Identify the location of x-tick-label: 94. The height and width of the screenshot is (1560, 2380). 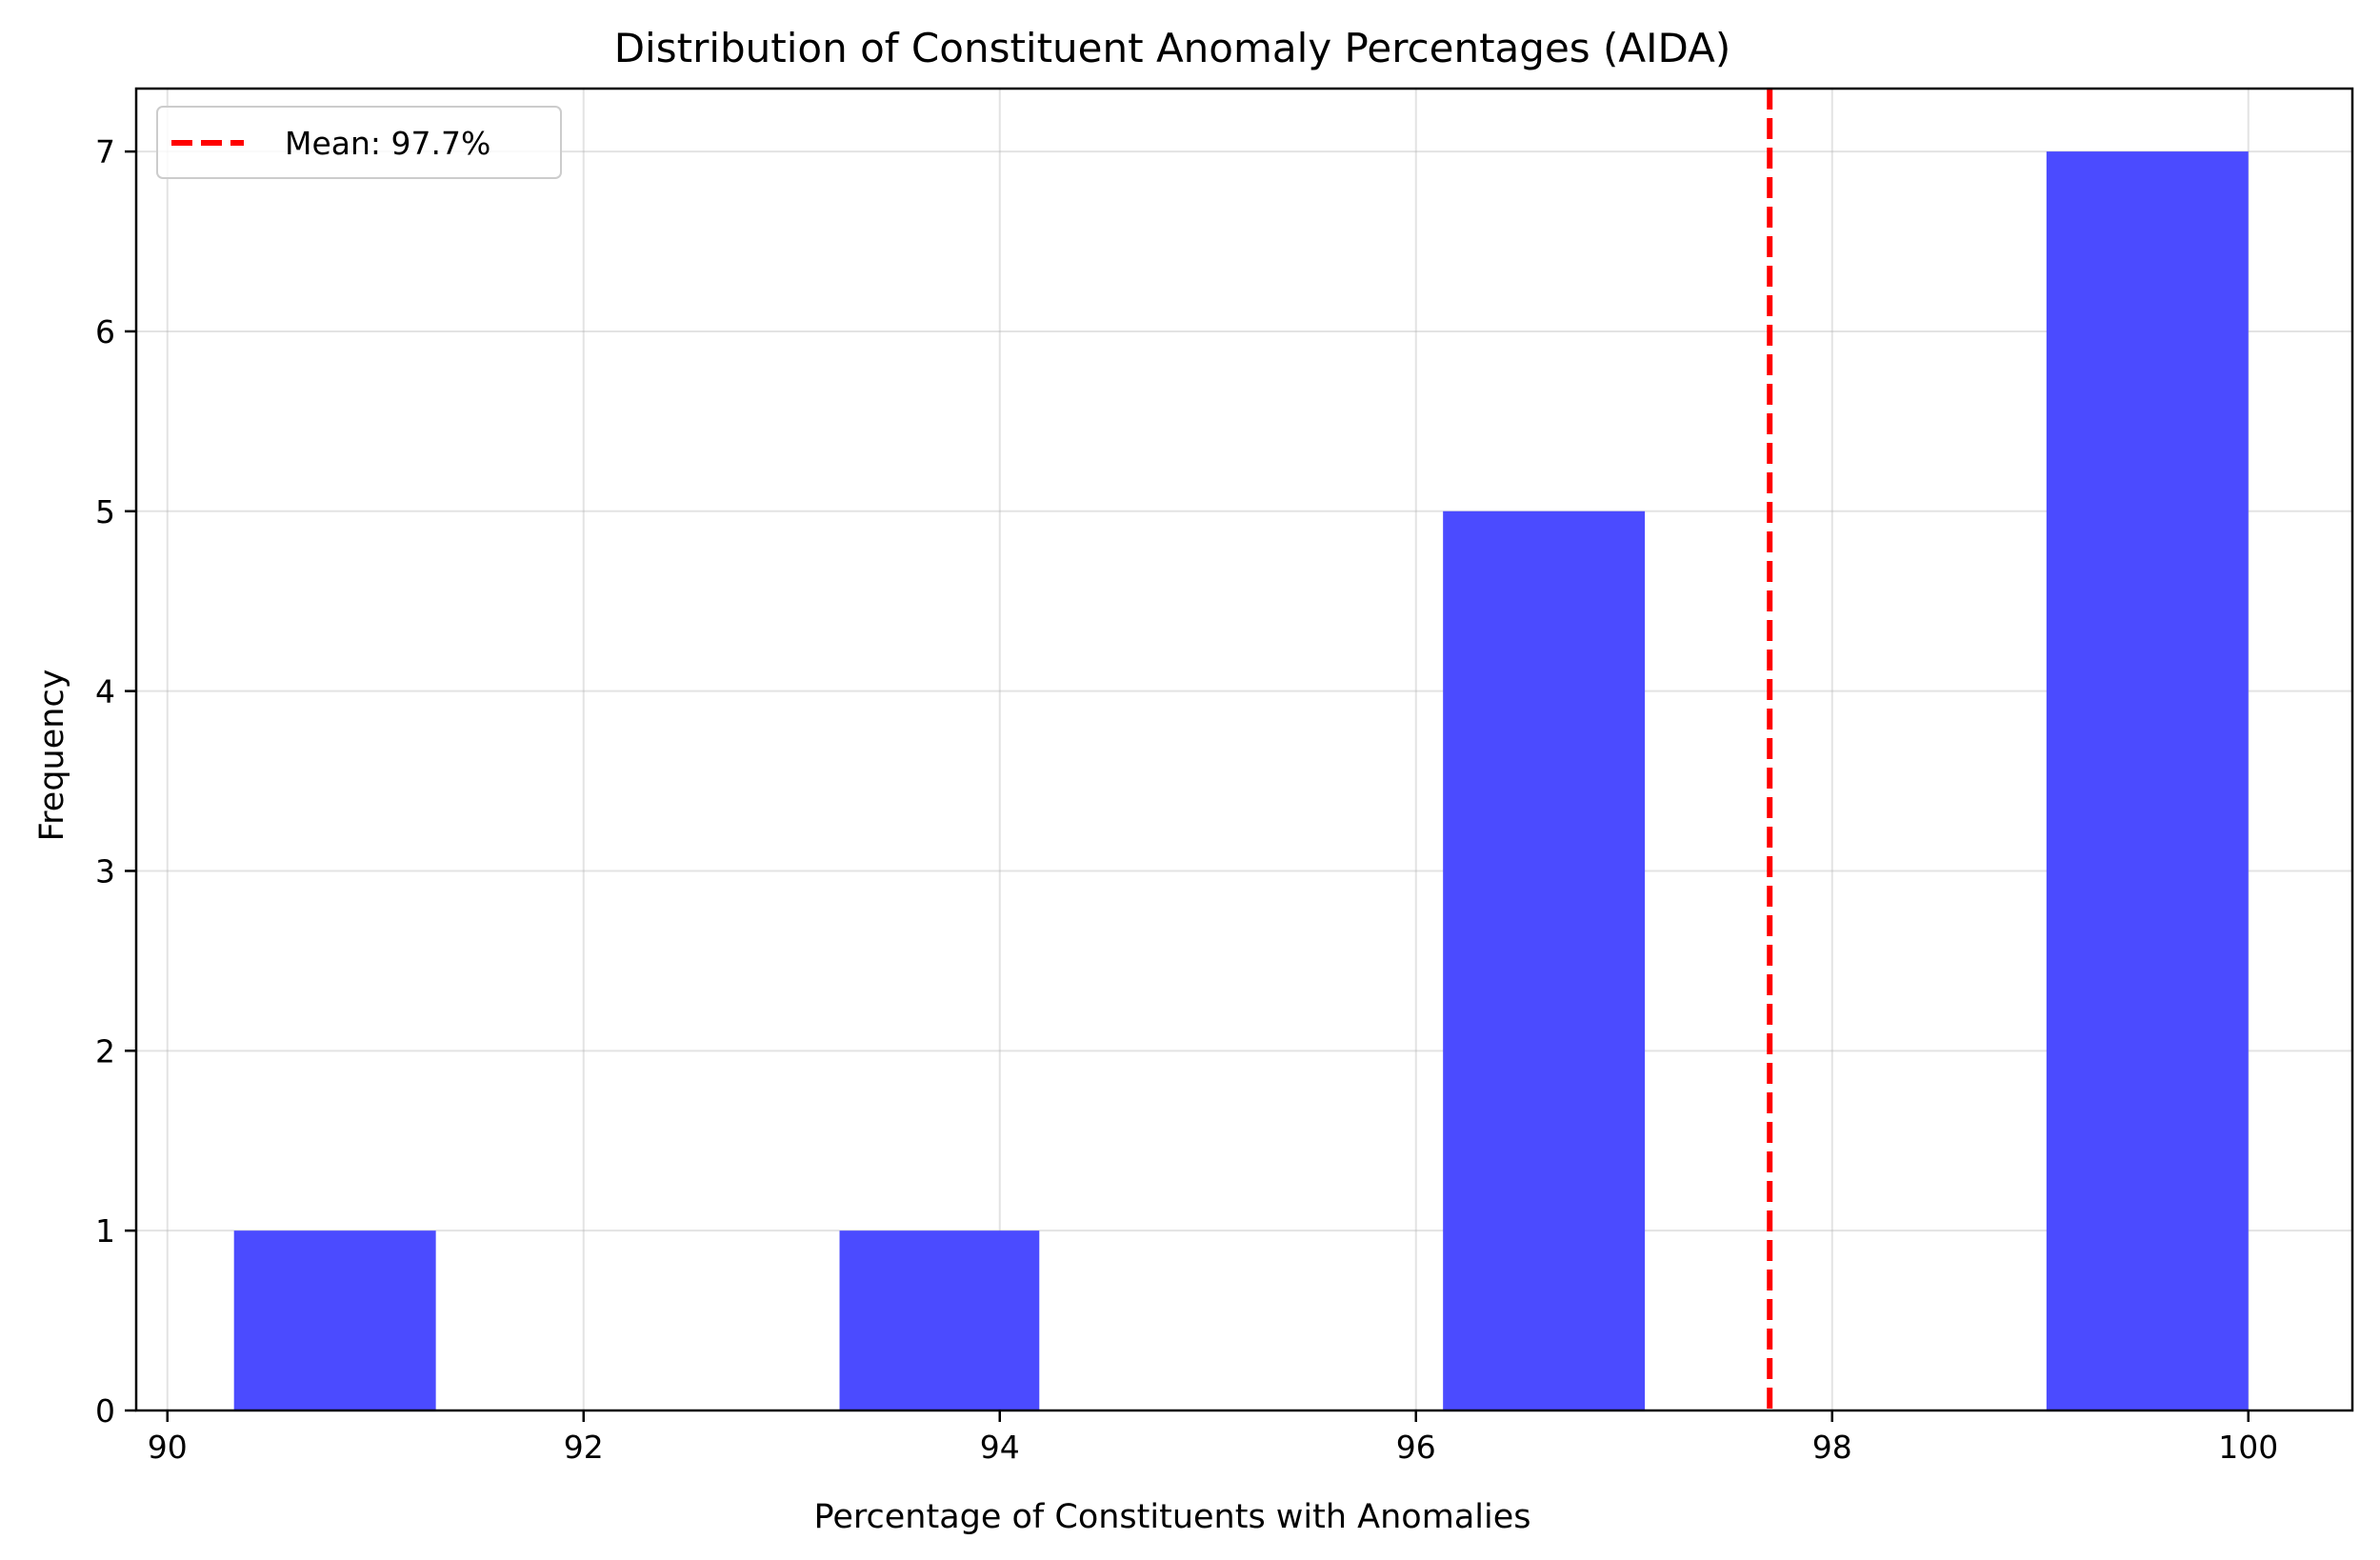
(1000, 1447).